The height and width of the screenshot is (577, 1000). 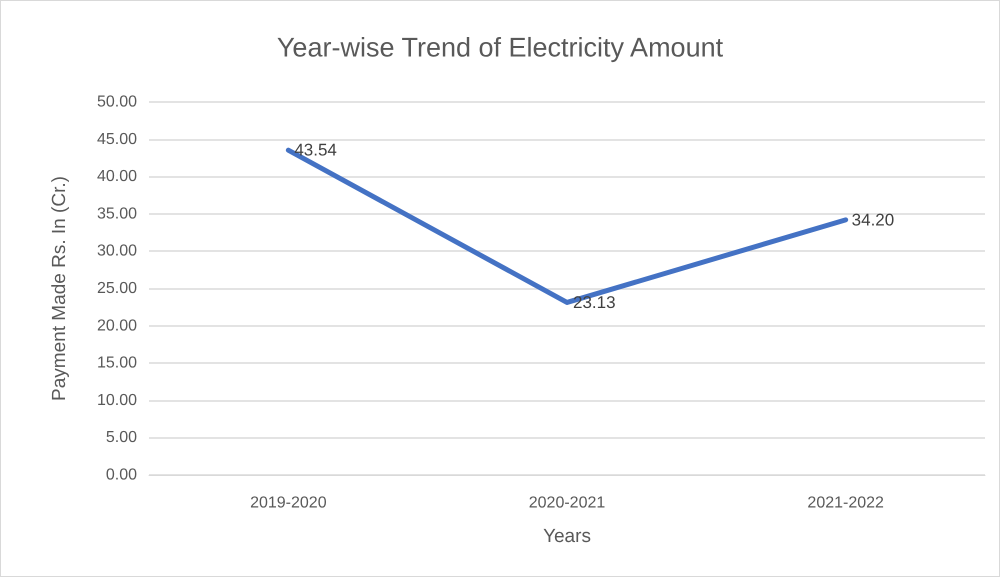 I want to click on y-tick-label: 5.00, so click(x=122, y=437).